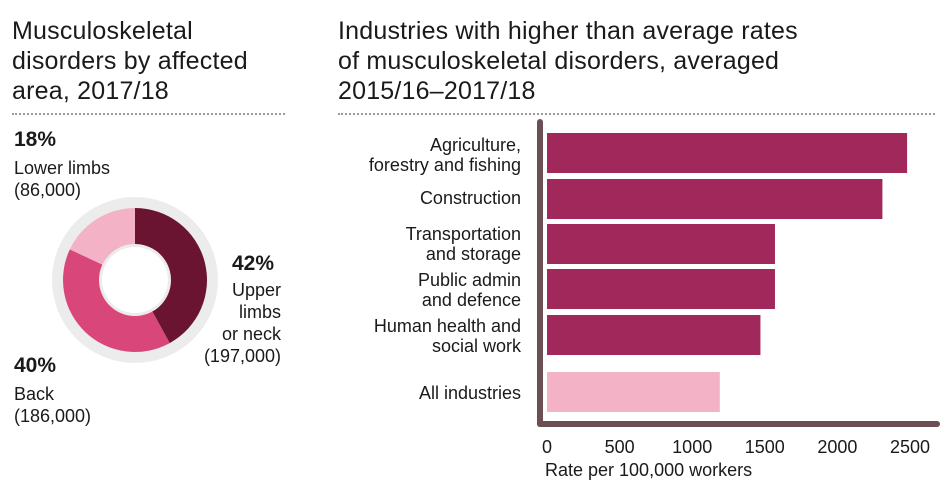  What do you see at coordinates (636, 114) in the screenshot?
I see `right-title-divider` at bounding box center [636, 114].